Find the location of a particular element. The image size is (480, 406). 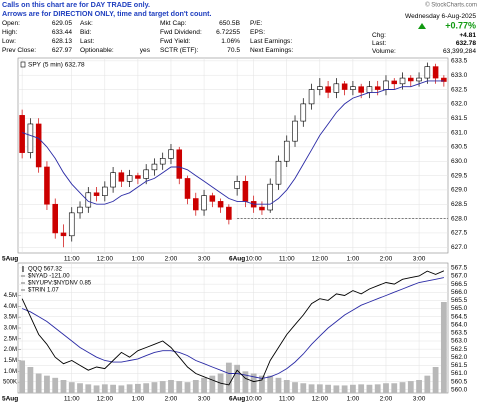

y-tick-label: 633.5 is located at coordinates (459, 61).